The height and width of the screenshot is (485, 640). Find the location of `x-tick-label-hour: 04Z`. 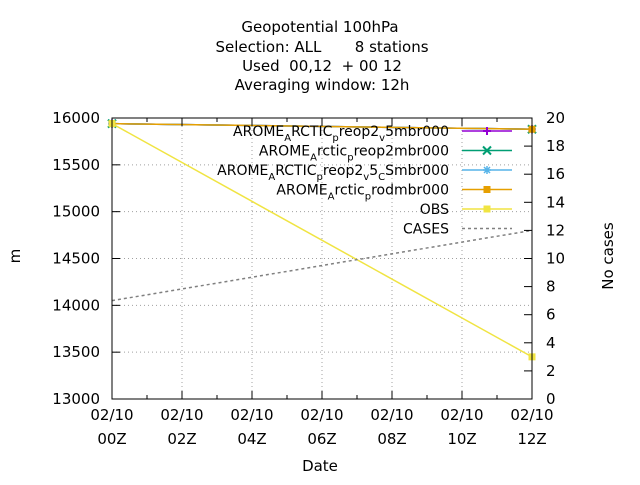

x-tick-label-hour: 04Z is located at coordinates (251, 439).